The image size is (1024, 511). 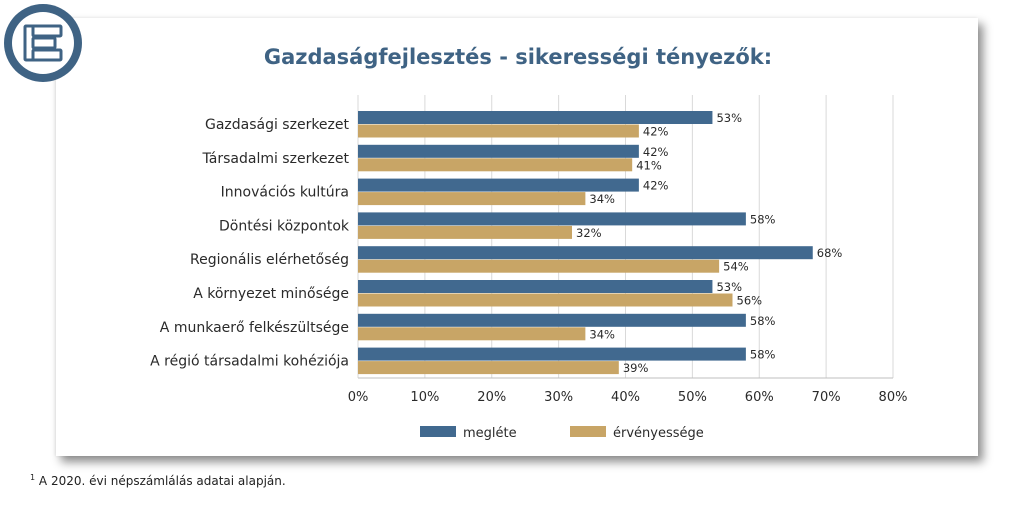 I want to click on category-label: Regionális elérhetőség, so click(x=269, y=260).